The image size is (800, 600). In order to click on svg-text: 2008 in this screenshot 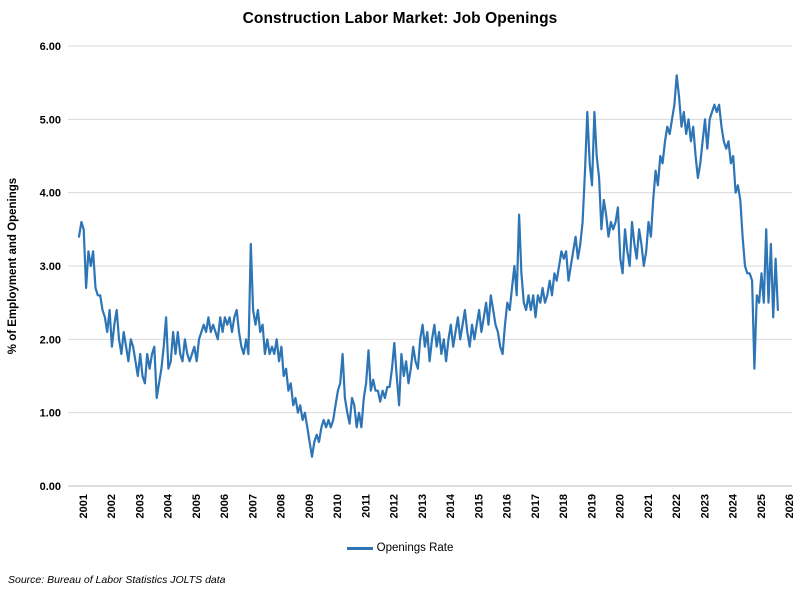, I will do `click(282, 506)`.